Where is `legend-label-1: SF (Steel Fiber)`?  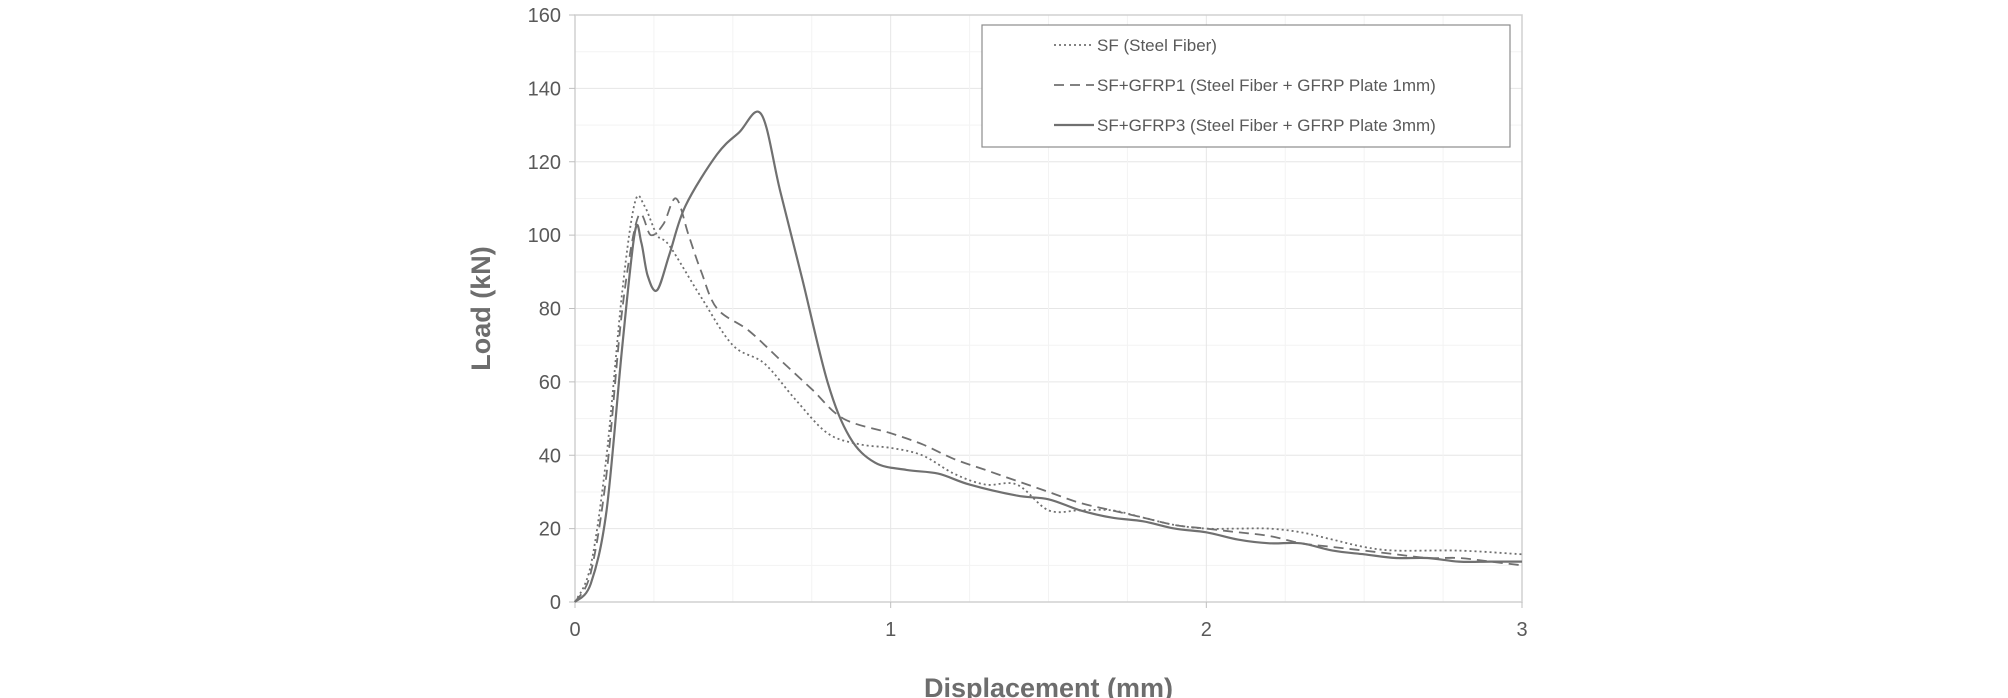 legend-label-1: SF (Steel Fiber) is located at coordinates (1157, 45).